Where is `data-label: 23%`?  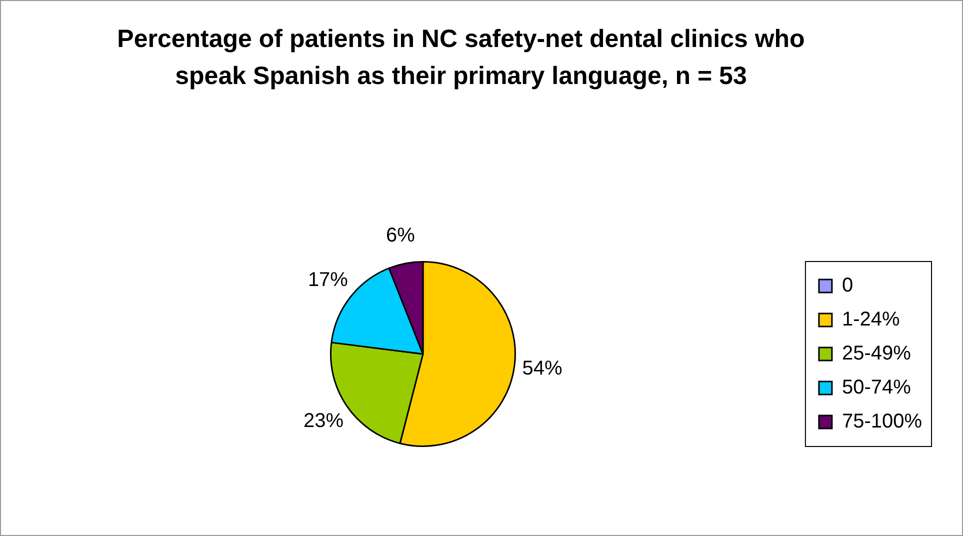
data-label: 23% is located at coordinates (324, 421).